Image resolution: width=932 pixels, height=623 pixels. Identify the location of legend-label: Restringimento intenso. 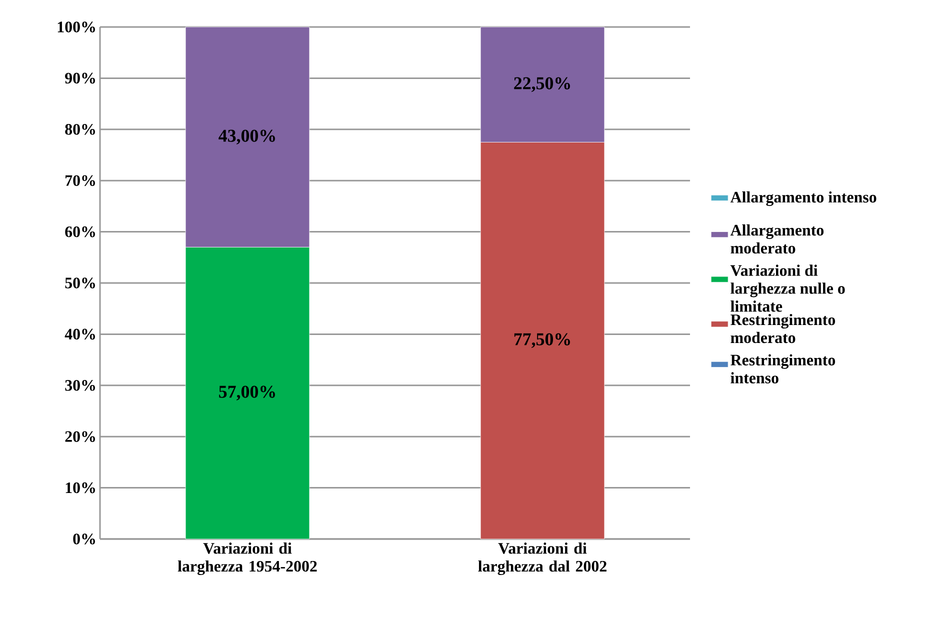
(783, 369).